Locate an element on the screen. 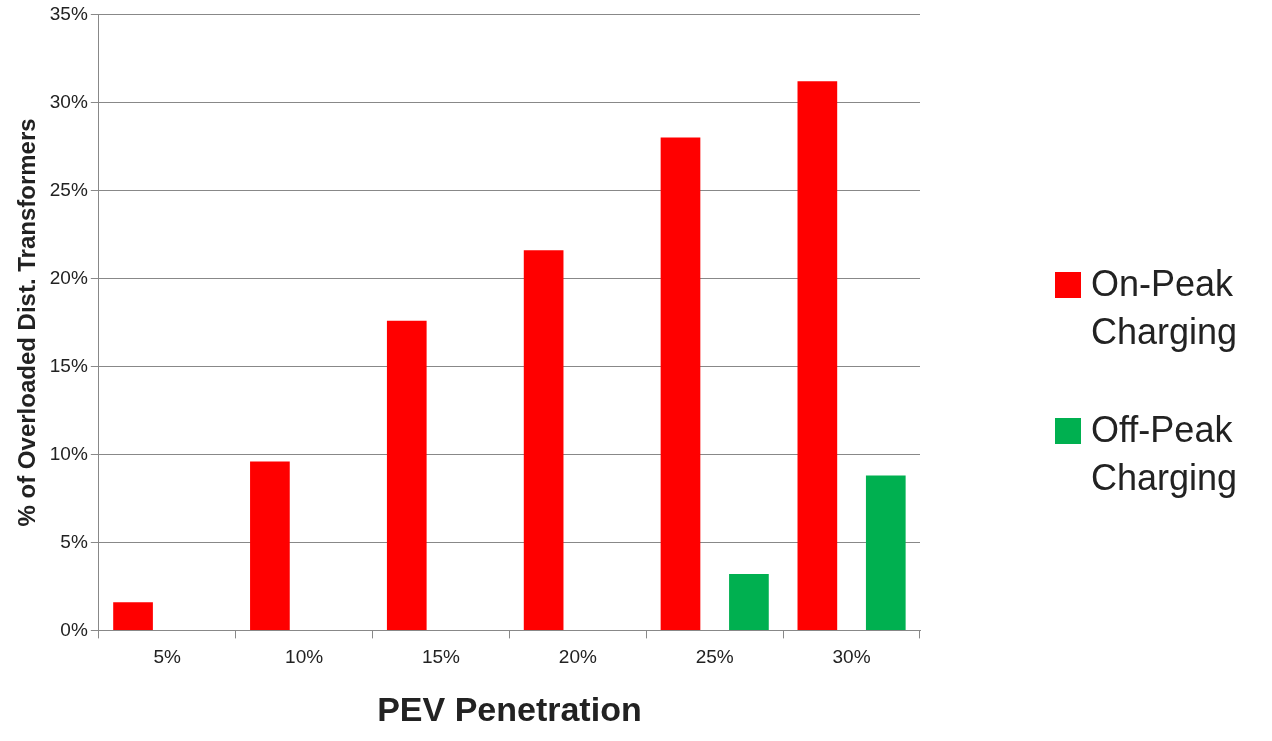 The height and width of the screenshot is (741, 1272). y-tick-label: 35% is located at coordinates (68, 13).